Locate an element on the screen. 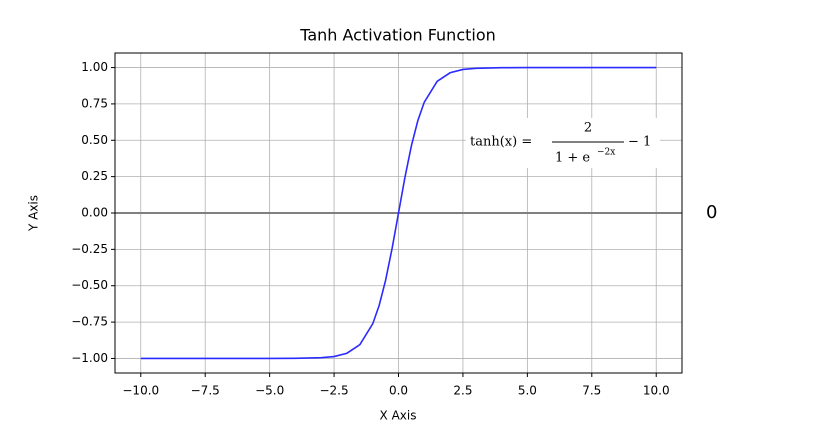 The width and height of the screenshot is (816, 448). x-tick-label: 0.0 is located at coordinates (398, 391).